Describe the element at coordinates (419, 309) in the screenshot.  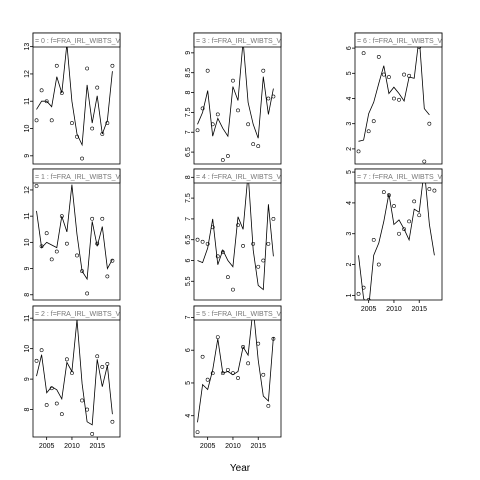
I see `x-tick-label: 2015` at that location.